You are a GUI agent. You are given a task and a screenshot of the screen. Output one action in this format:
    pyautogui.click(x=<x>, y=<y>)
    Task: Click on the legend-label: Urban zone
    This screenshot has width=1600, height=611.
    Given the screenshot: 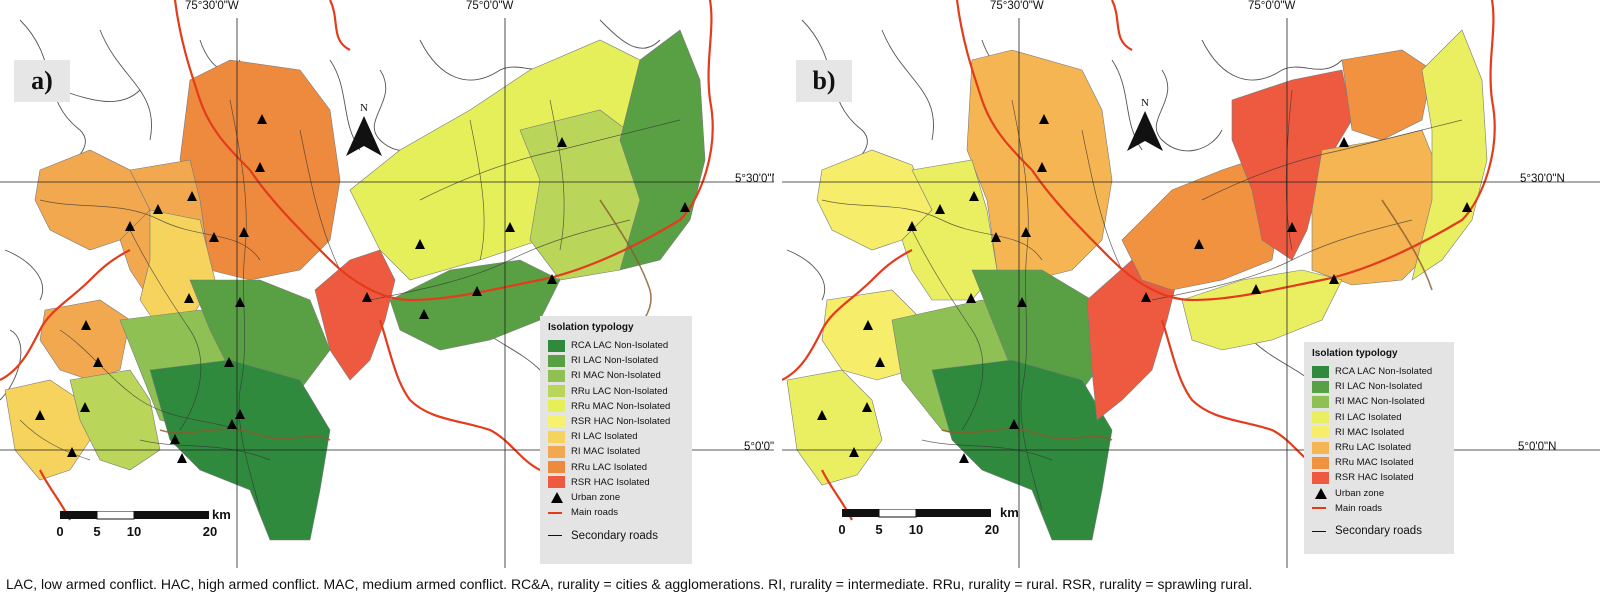 What is the action you would take?
    pyautogui.click(x=596, y=497)
    